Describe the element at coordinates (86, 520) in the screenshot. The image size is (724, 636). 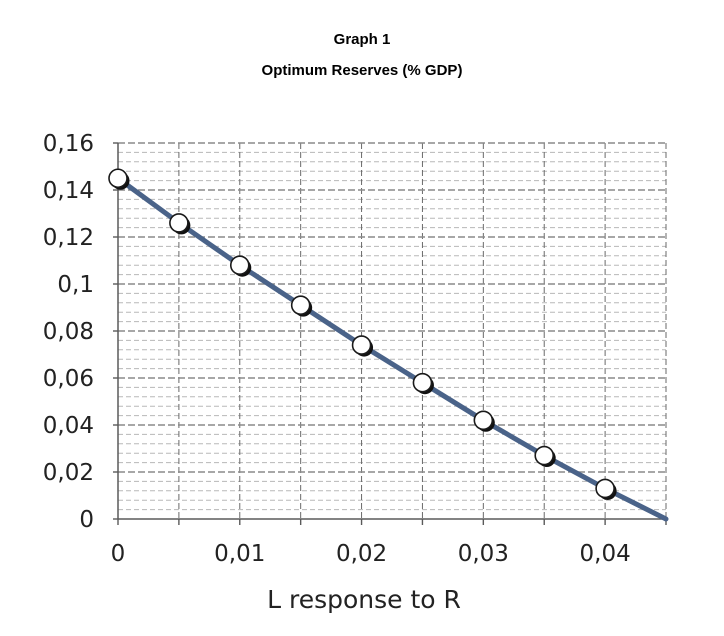
I see `y-tick-label: 0` at that location.